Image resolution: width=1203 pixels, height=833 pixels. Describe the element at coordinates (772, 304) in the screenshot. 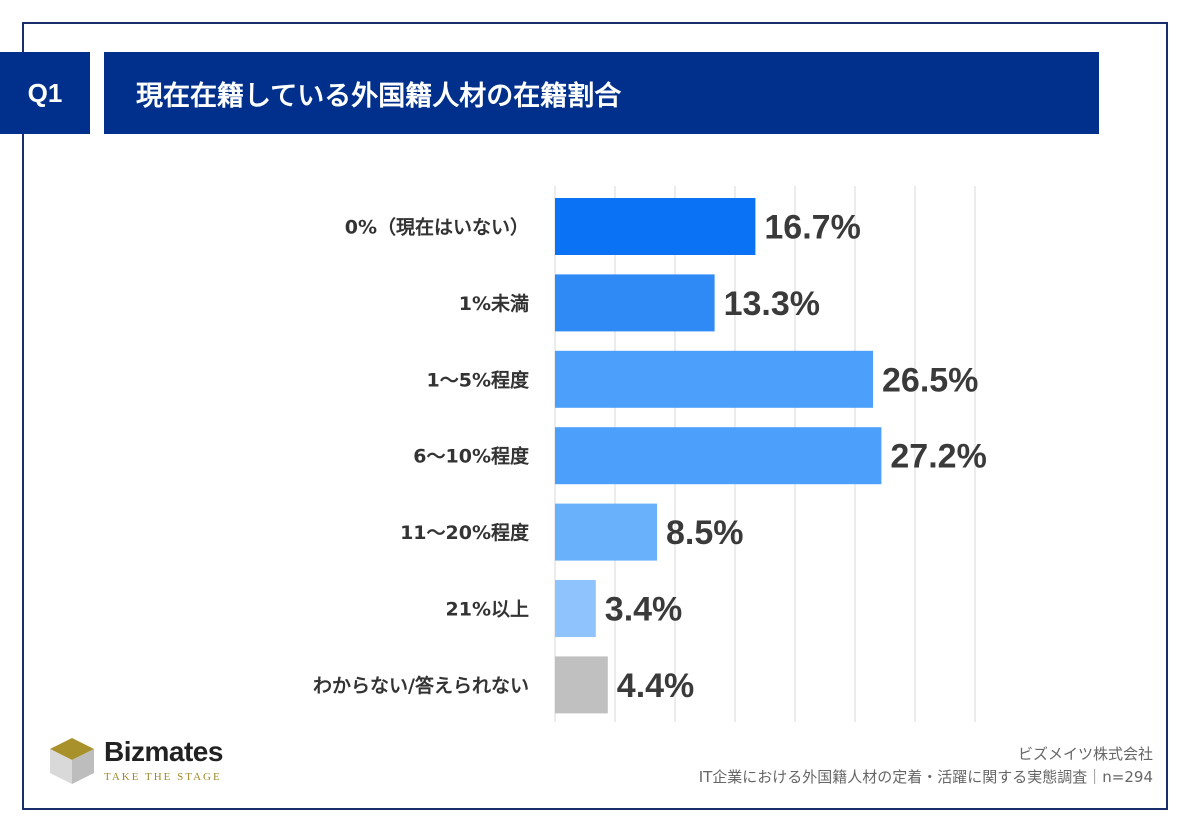

I see `value-label: 13.3%` at that location.